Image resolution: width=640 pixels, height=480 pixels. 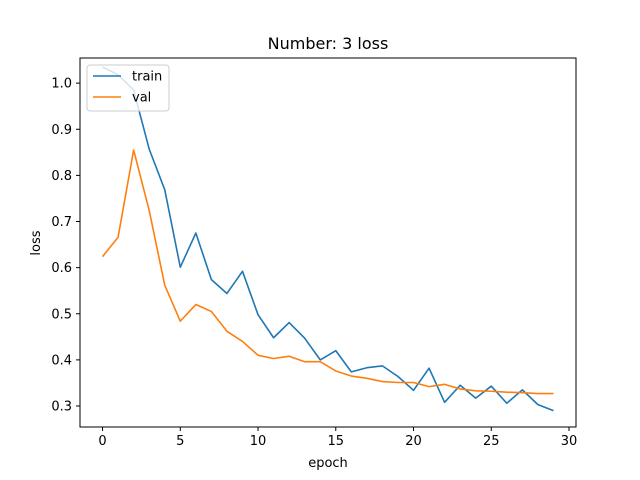 I want to click on legend: train val, so click(x=128, y=88).